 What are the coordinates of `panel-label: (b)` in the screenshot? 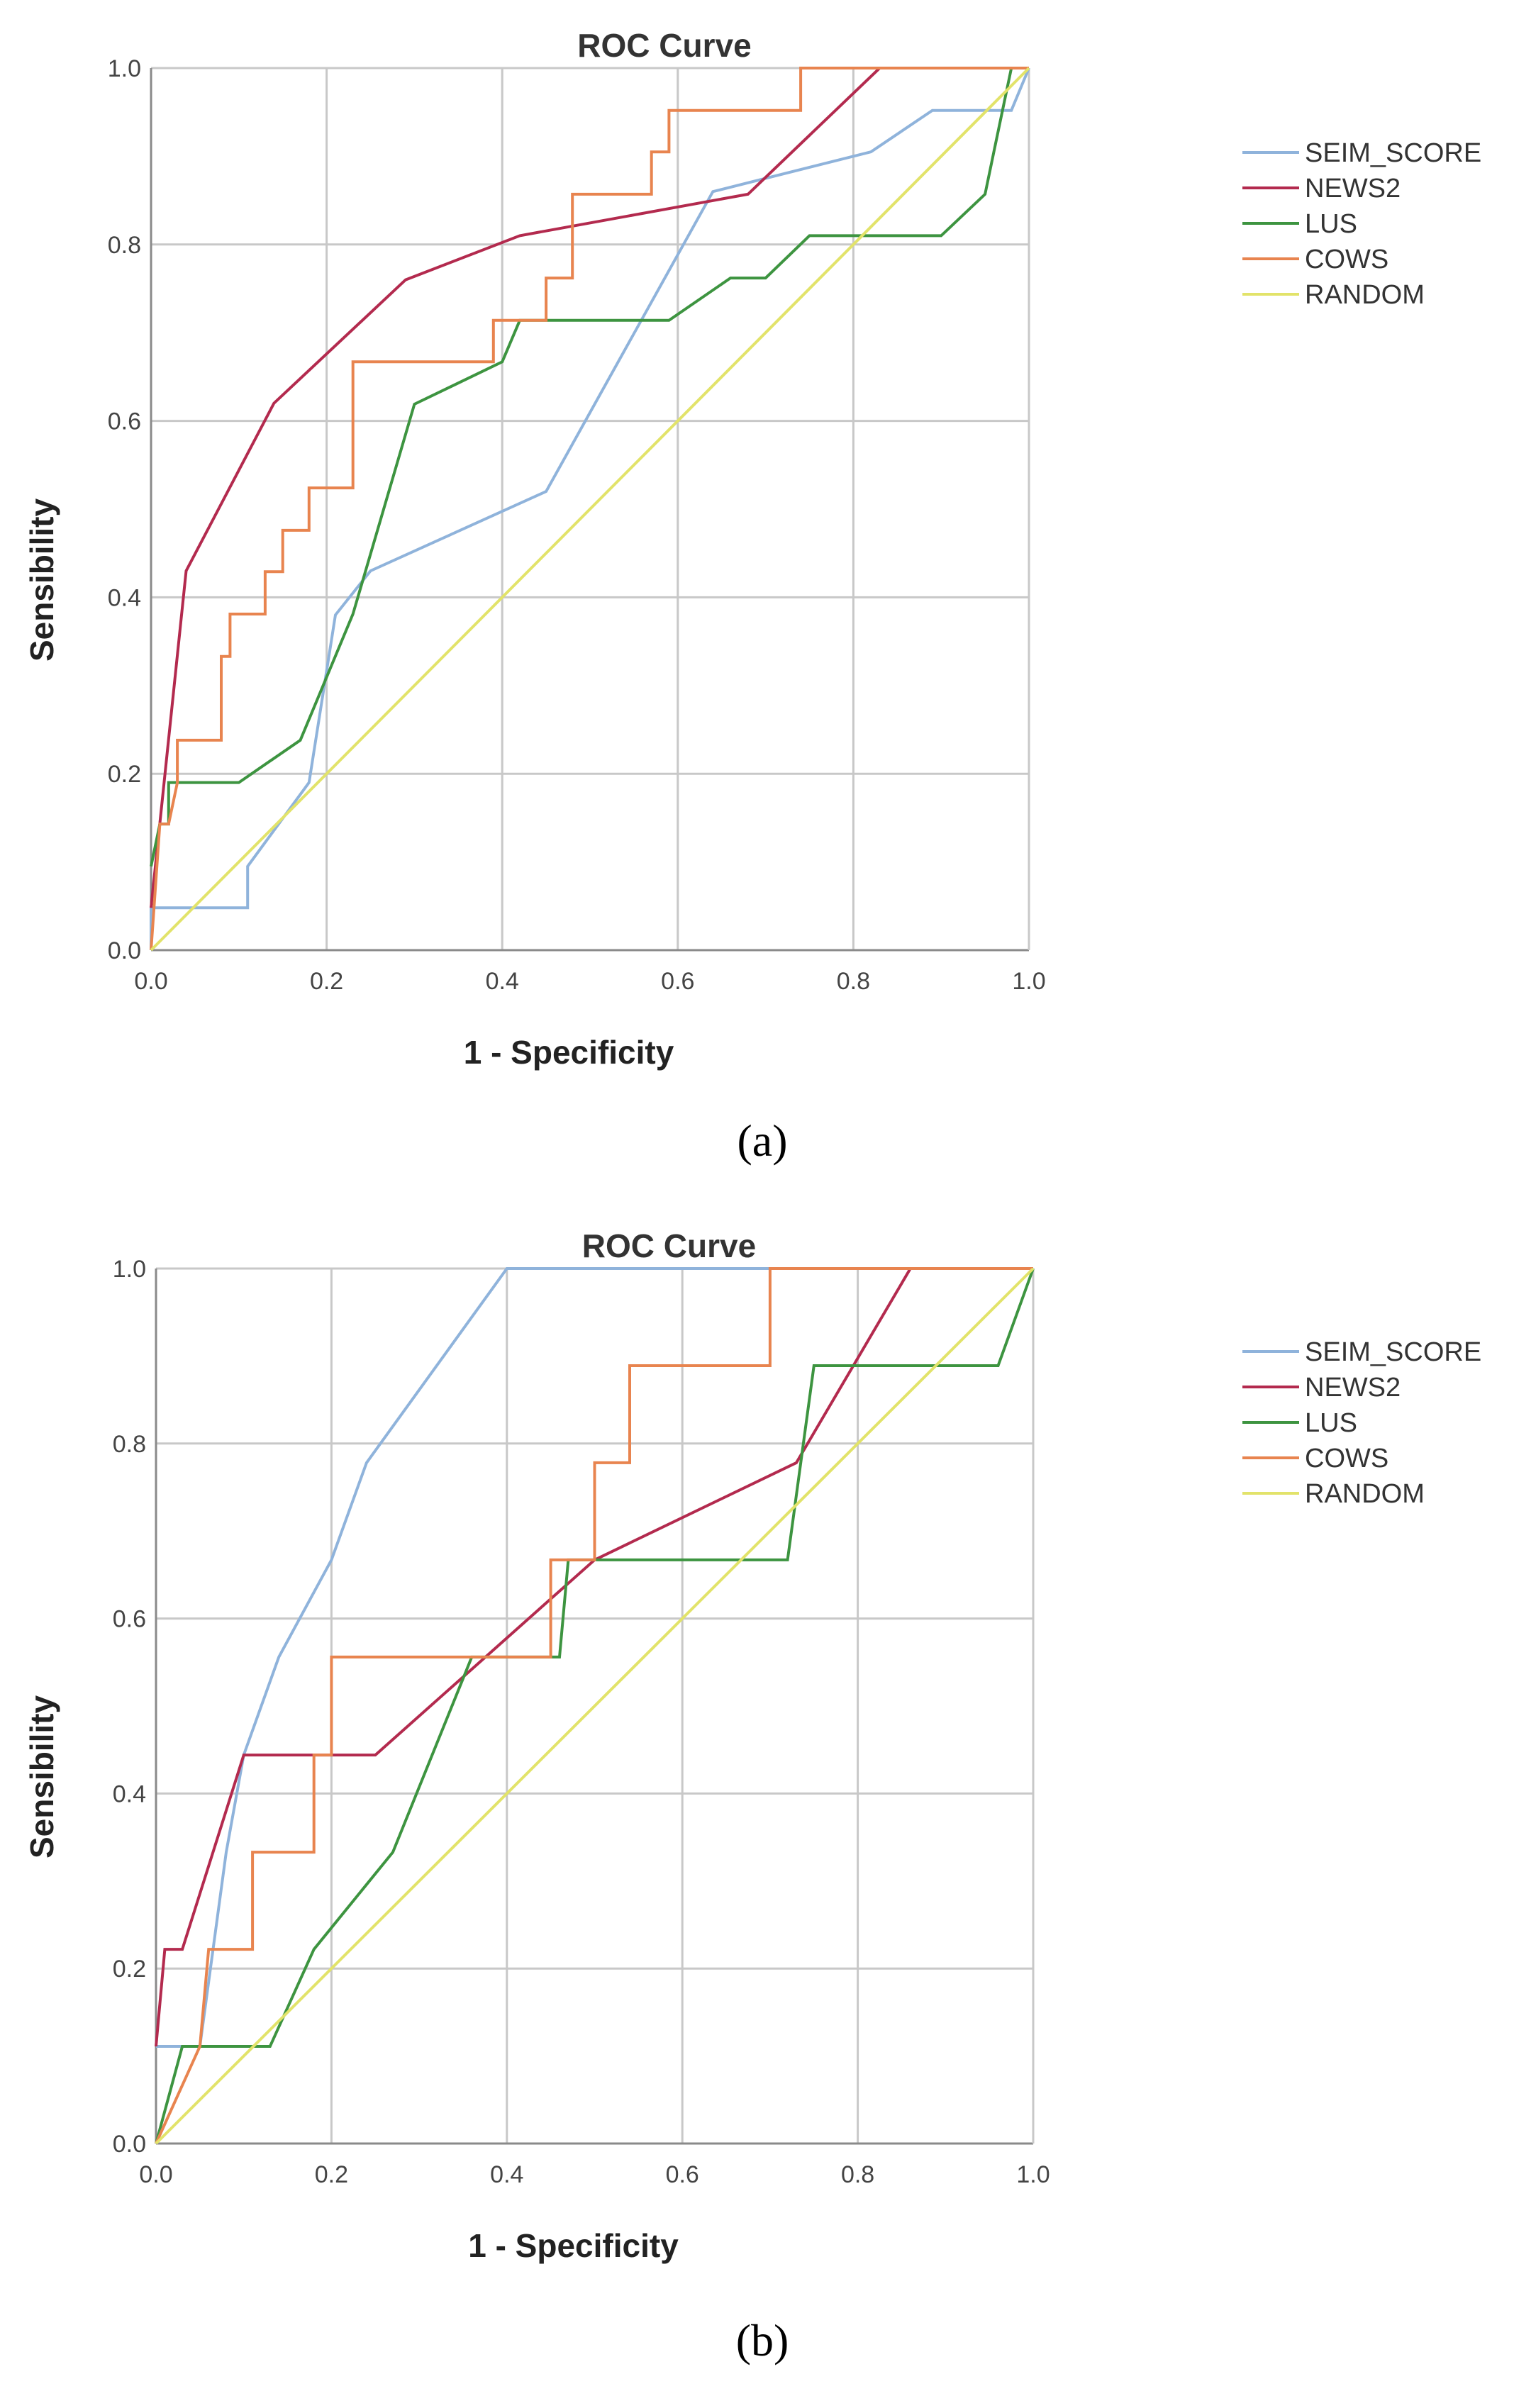 It's located at (762, 2340).